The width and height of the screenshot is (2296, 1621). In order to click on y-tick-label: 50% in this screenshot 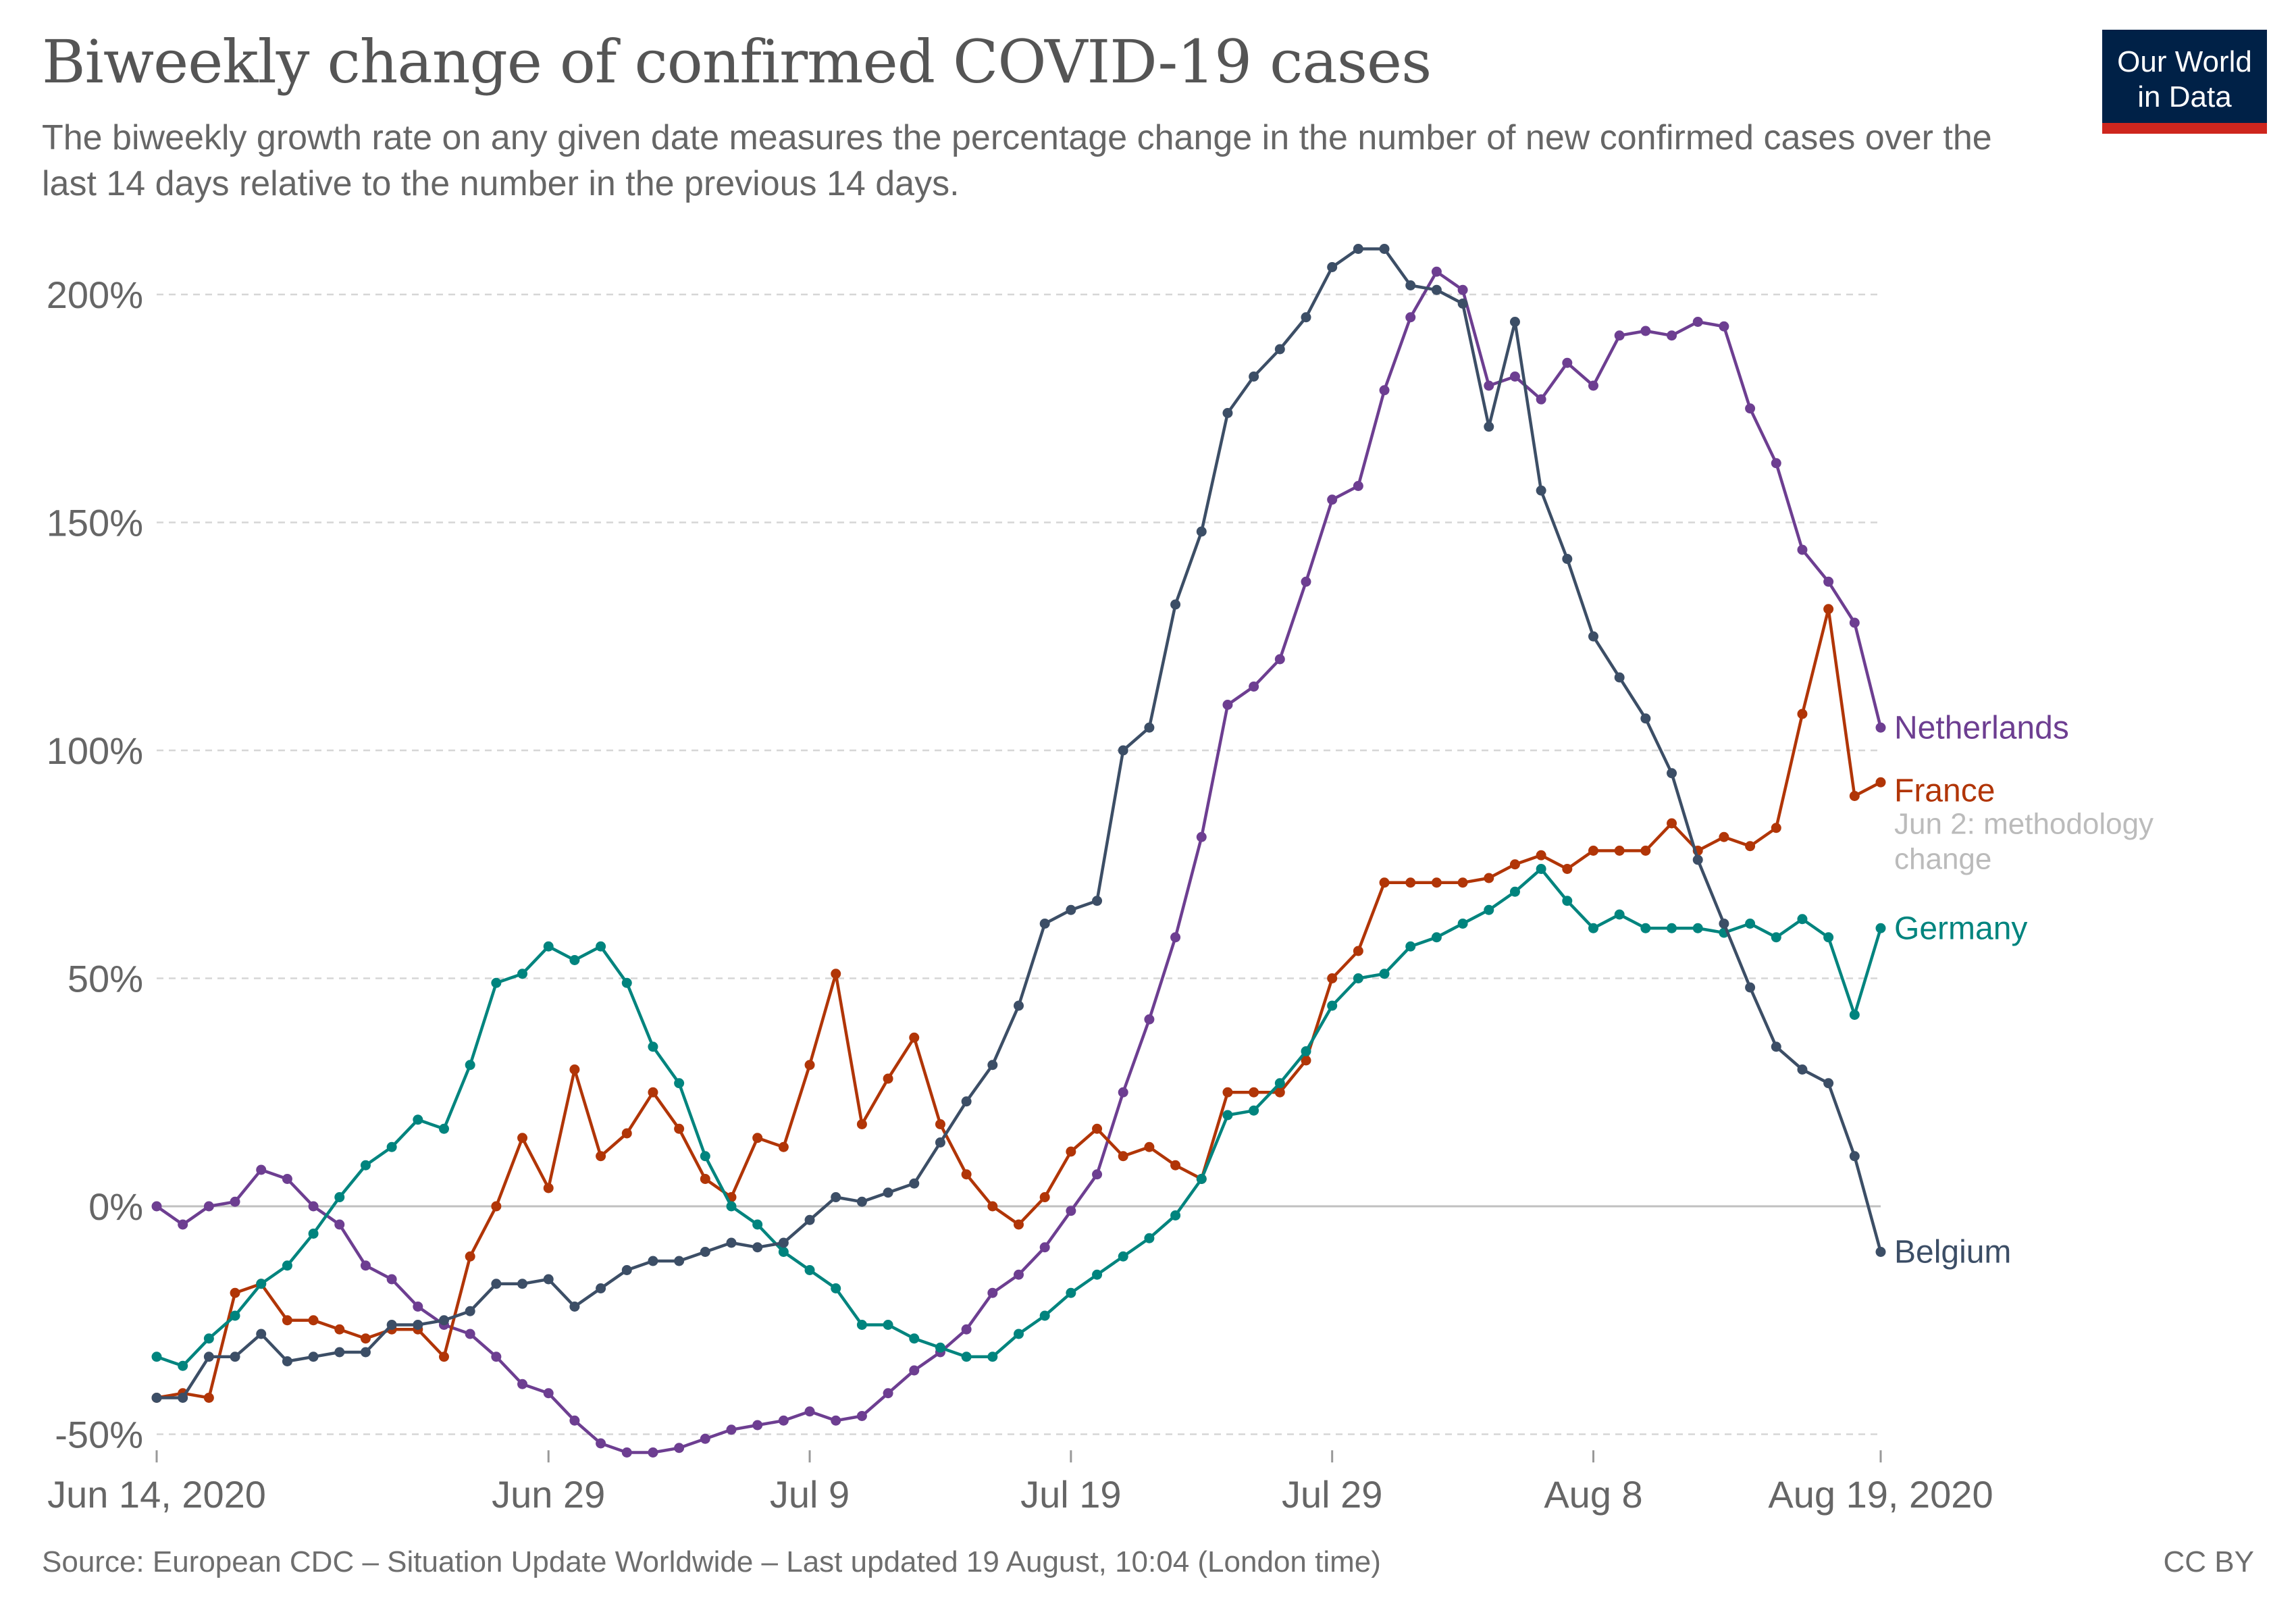, I will do `click(105, 979)`.